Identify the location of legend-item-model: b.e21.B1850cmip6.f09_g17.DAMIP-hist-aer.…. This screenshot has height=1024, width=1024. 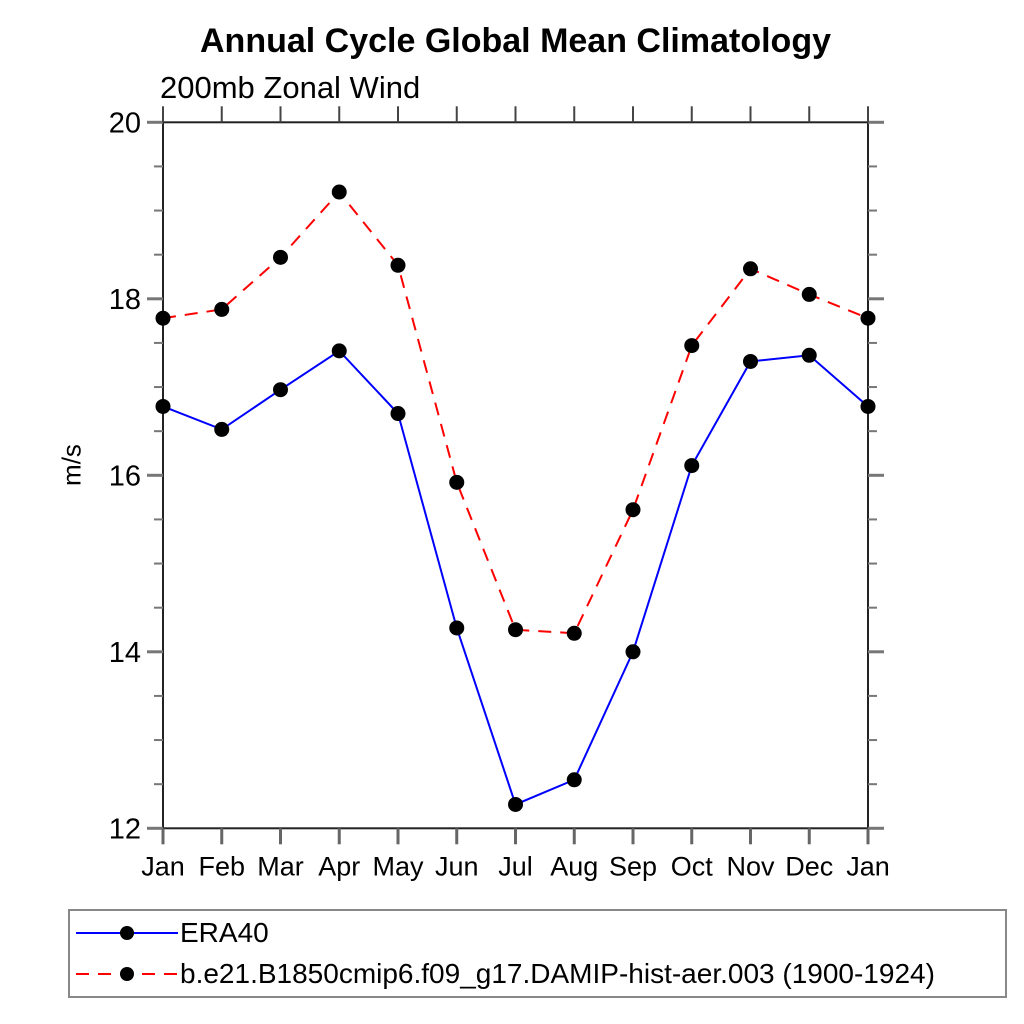
(537, 974).